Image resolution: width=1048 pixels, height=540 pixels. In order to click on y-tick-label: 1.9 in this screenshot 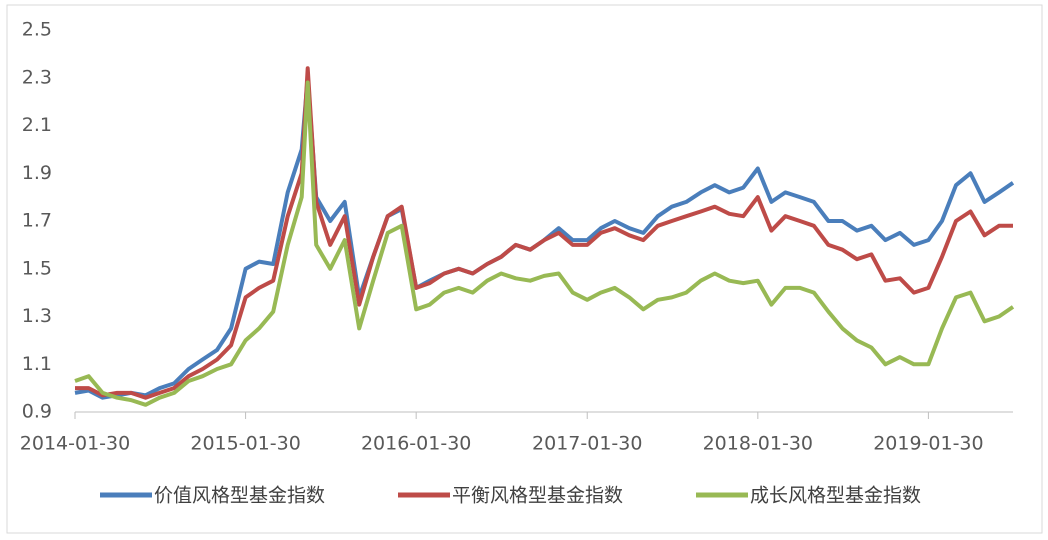, I will do `click(37, 173)`.